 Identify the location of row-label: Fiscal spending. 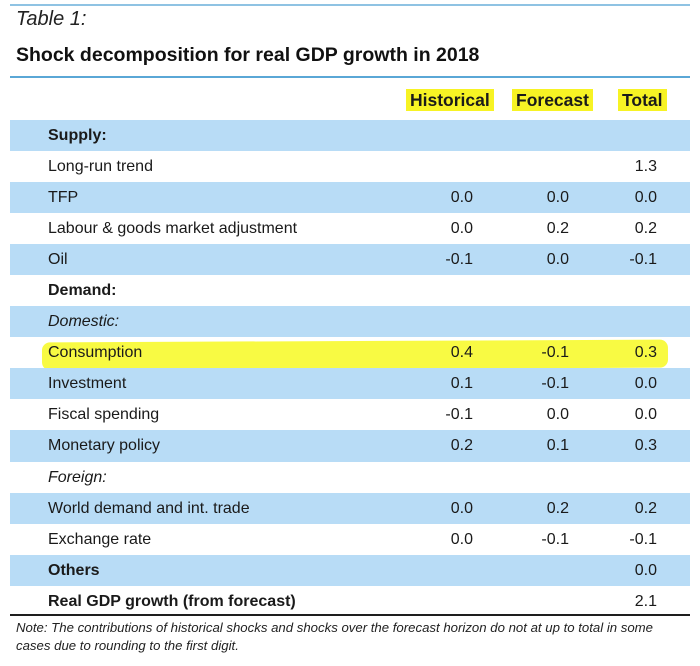
(104, 415).